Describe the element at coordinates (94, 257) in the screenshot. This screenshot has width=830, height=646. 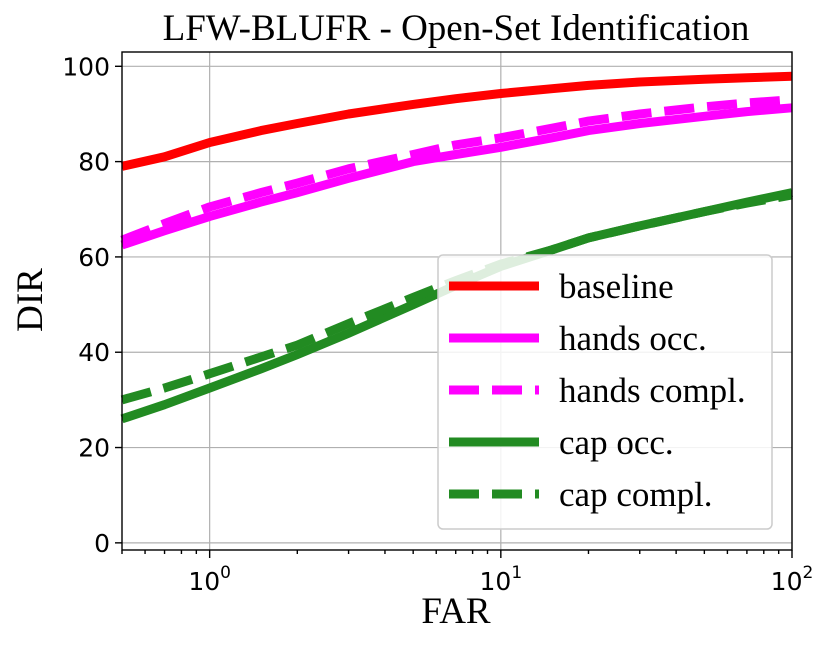
I see `y-tick-label: 60` at that location.